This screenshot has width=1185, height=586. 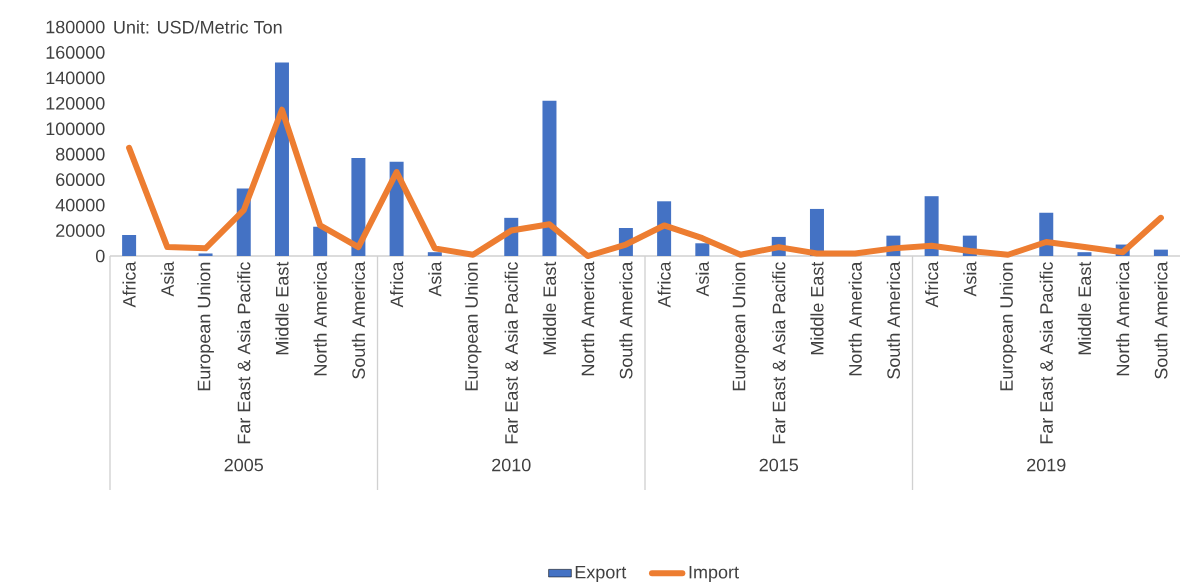 I want to click on text: 2010, so click(x=511, y=465).